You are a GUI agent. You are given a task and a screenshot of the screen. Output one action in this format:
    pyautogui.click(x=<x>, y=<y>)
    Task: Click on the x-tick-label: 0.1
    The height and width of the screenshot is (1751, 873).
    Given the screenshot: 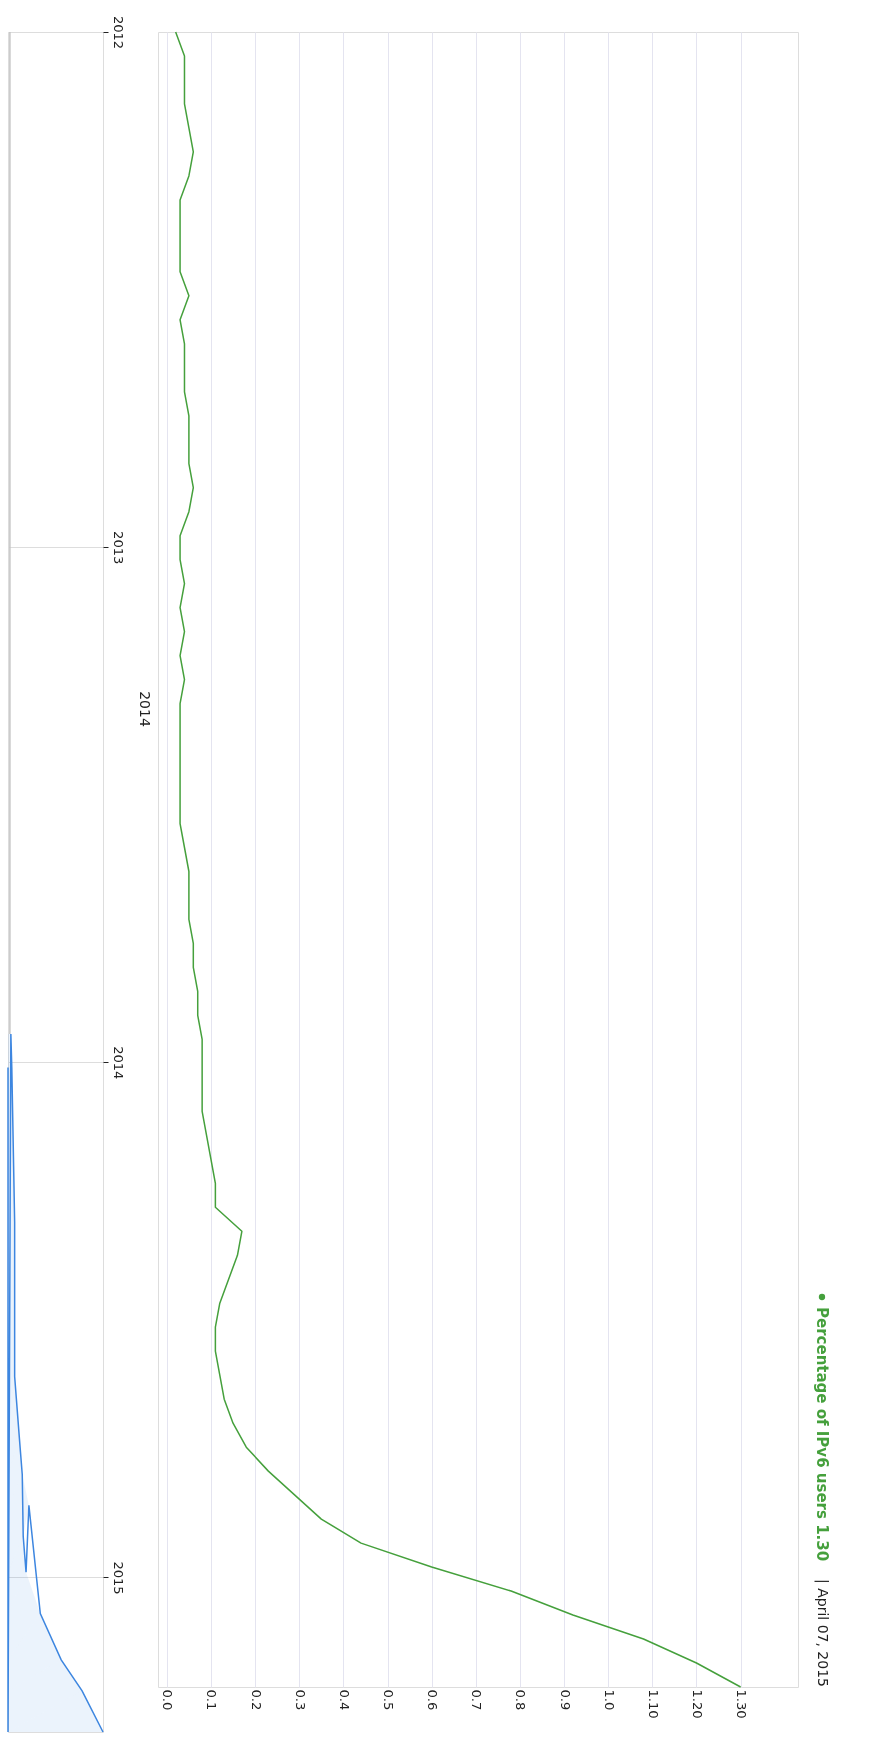 What is the action you would take?
    pyautogui.click(x=212, y=1700)
    